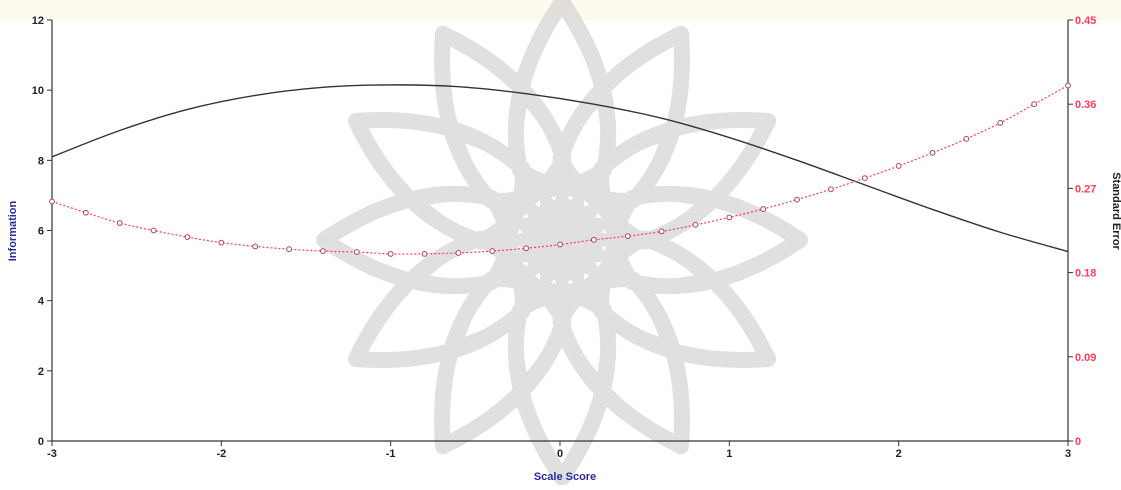 This screenshot has height=490, width=1121. Describe the element at coordinates (1082, 231) in the screenshot. I see `y-right-ticks: 0 0.09 0.18 0.27 0.36 0.45` at that location.